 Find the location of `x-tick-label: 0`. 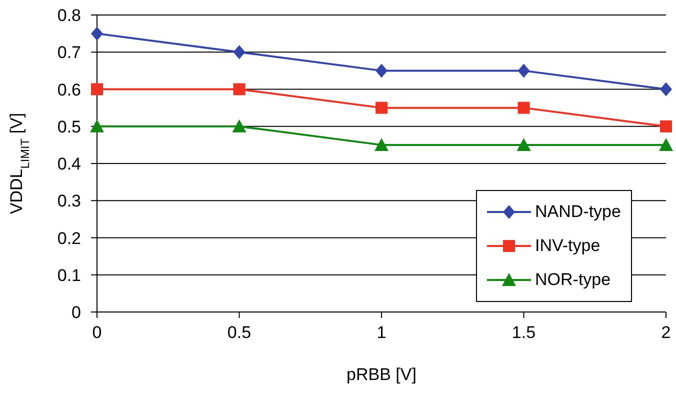

x-tick-label: 0 is located at coordinates (97, 332).